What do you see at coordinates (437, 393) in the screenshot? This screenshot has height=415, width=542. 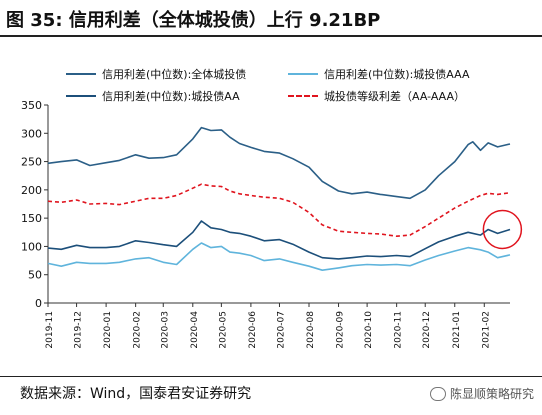 I see `wechat-icon` at bounding box center [437, 393].